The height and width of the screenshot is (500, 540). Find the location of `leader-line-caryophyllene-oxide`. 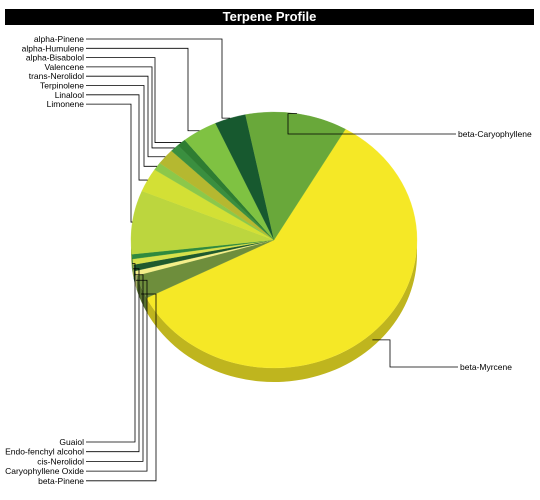

leader-line-caryophyllene-oxide is located at coordinates (117, 375).